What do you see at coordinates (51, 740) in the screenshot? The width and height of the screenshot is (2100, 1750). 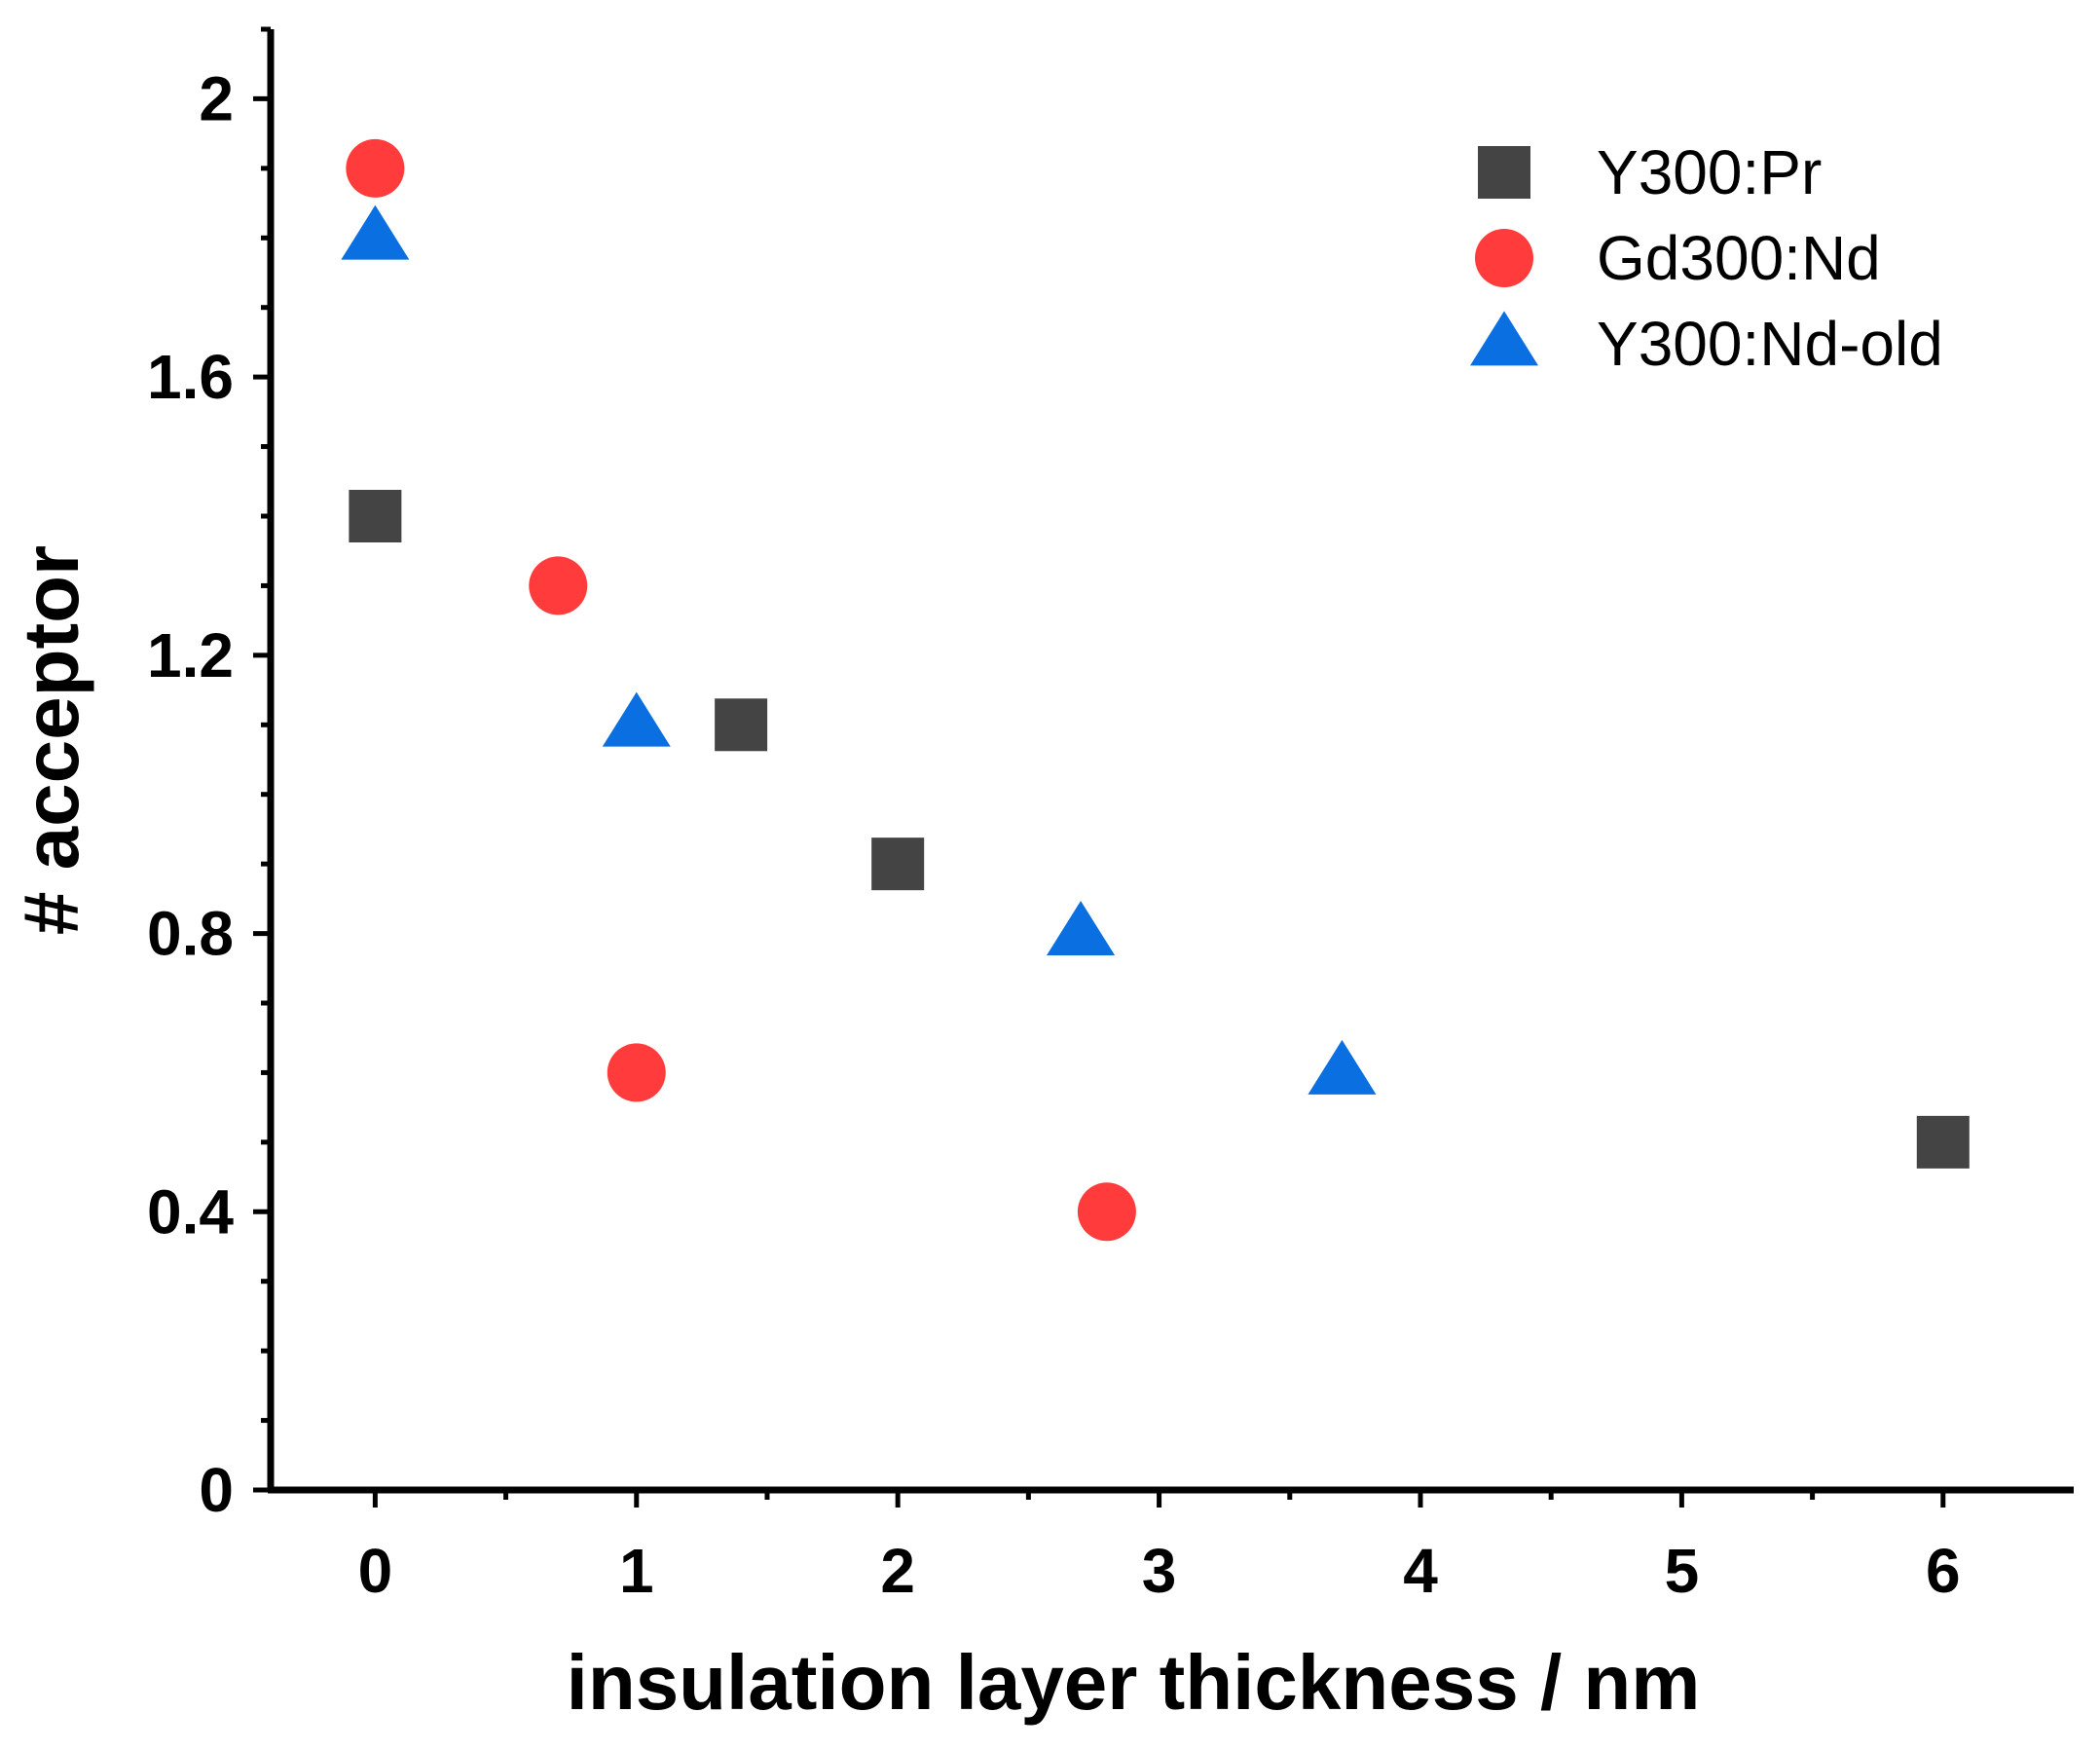 I see `y-axis-title: # acceptor` at bounding box center [51, 740].